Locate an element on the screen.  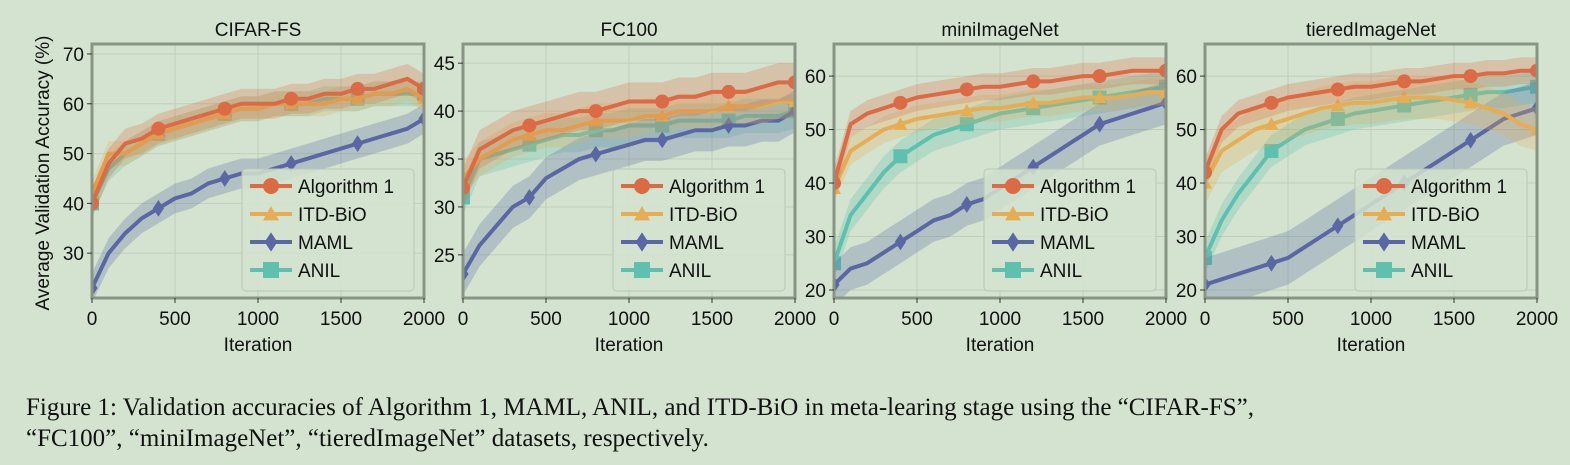
legend-label: ANIL is located at coordinates (319, 271).